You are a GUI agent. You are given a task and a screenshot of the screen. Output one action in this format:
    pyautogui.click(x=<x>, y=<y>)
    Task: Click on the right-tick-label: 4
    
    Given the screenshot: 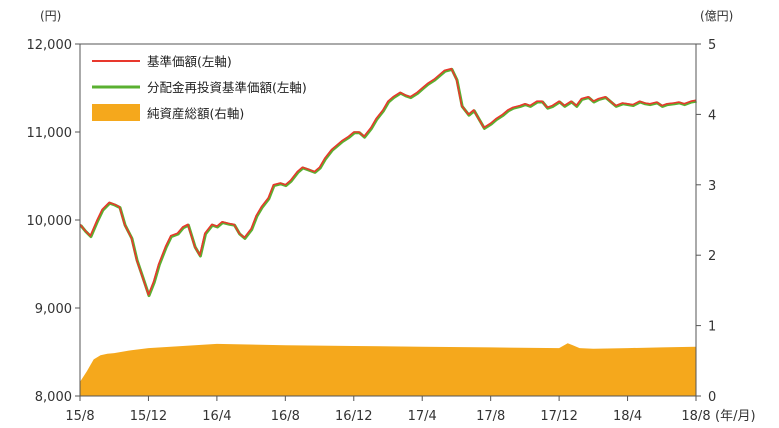 What is the action you would take?
    pyautogui.click(x=712, y=115)
    